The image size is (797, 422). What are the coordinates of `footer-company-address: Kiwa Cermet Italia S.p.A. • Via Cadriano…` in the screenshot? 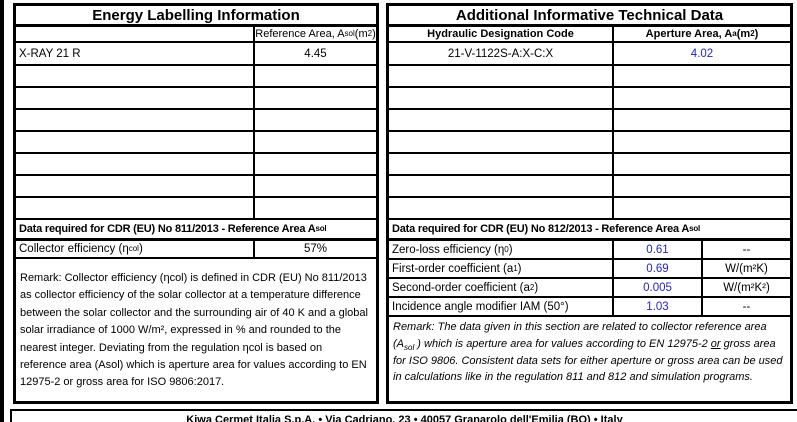 It's located at (404, 418).